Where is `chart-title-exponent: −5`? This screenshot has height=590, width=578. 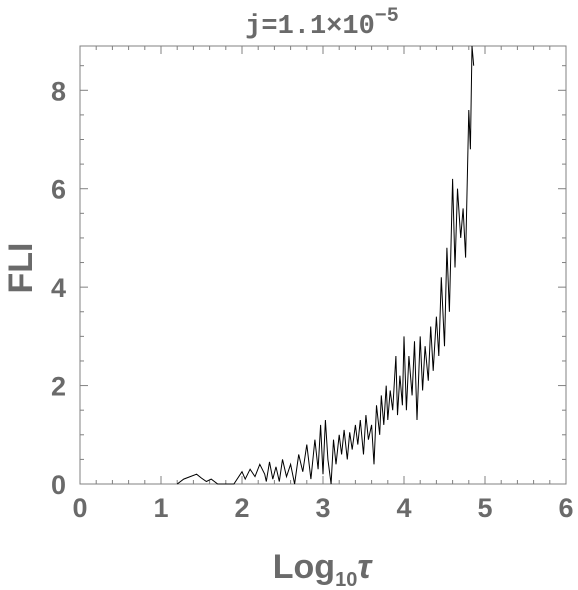 chart-title-exponent: −5 is located at coordinates (387, 16).